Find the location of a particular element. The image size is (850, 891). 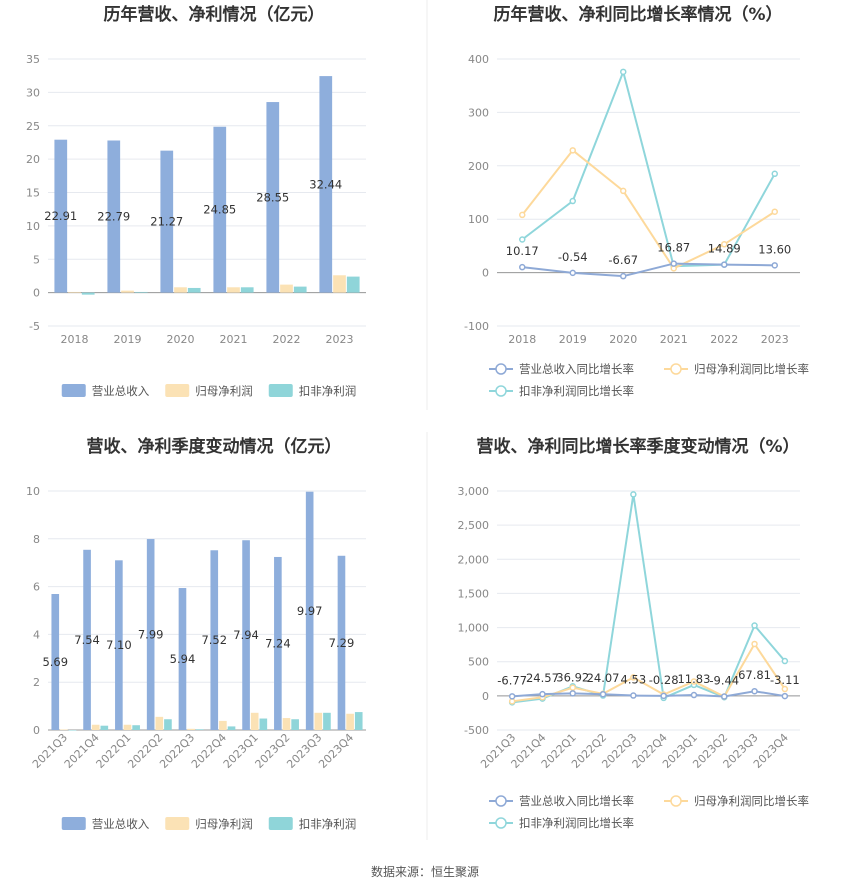

point-value-label: 14.89 is located at coordinates (724, 249).